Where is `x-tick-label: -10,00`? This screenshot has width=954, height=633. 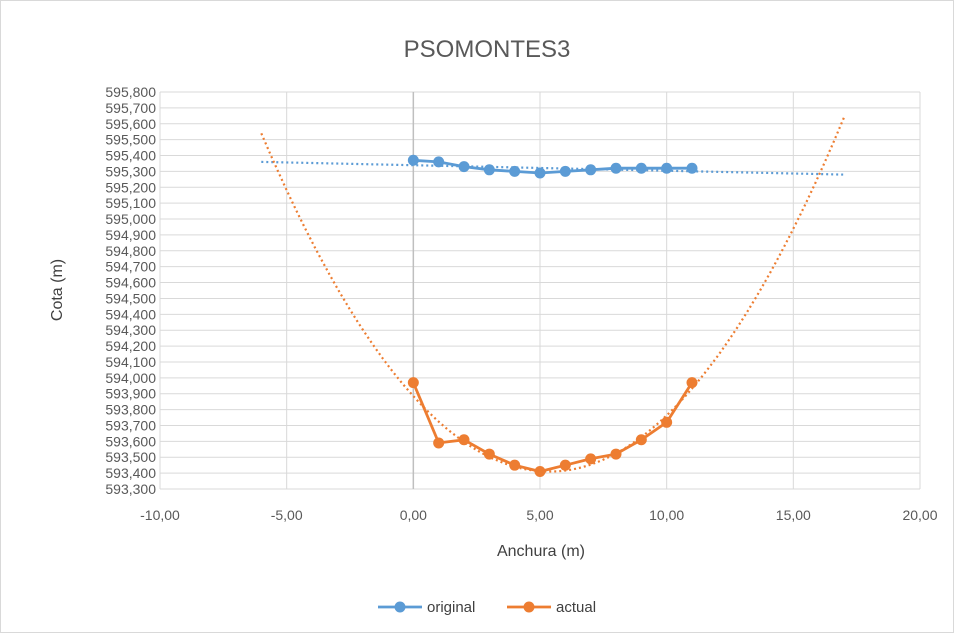
x-tick-label: -10,00 is located at coordinates (160, 515).